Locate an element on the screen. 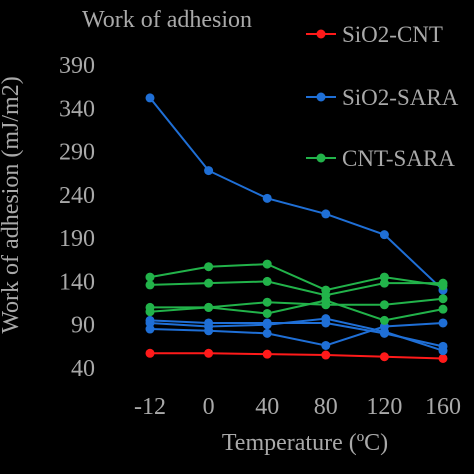 The width and height of the screenshot is (474, 474). y-tick-label: 90 is located at coordinates (83, 326).